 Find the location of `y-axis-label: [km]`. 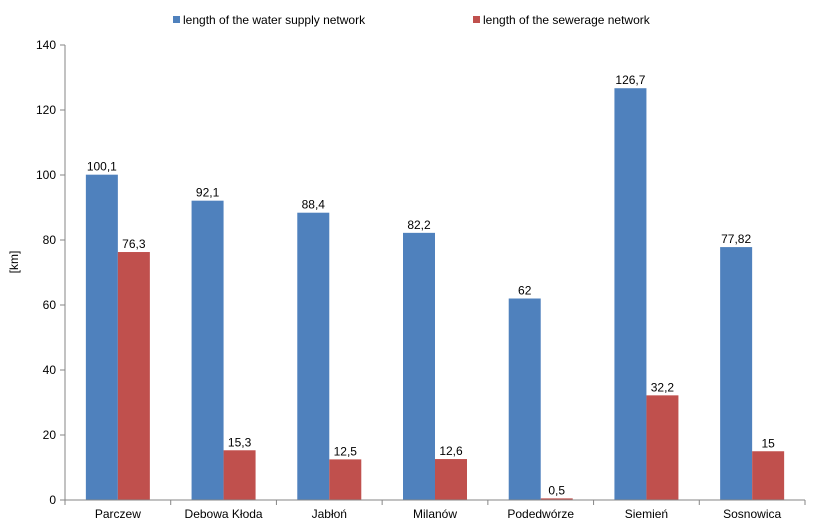

y-axis-label: [km] is located at coordinates (14, 262).